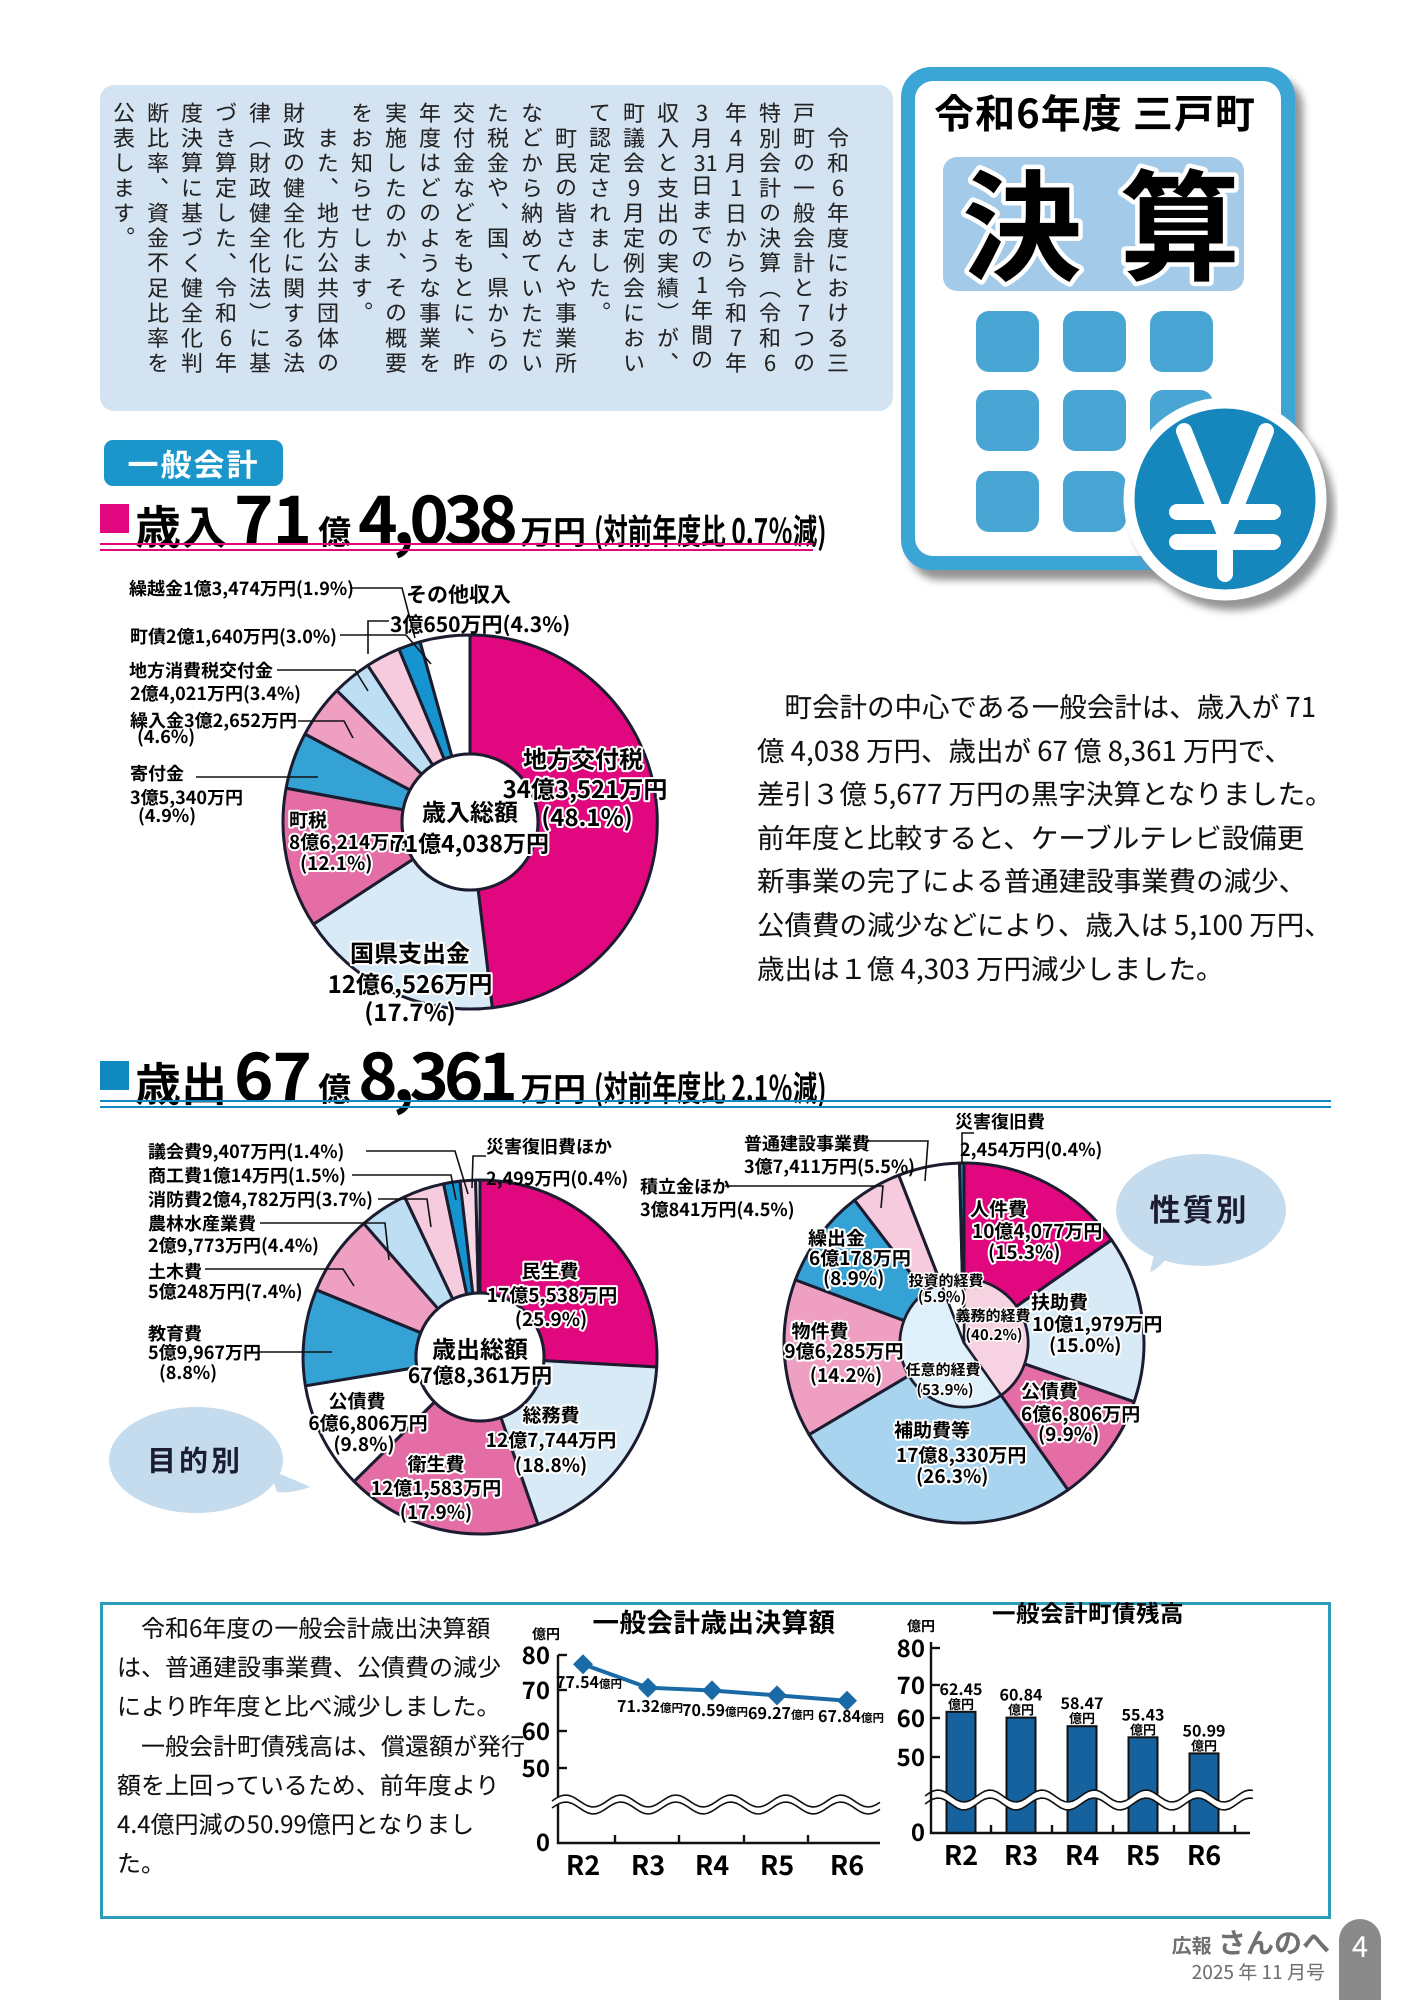 This screenshot has width=1414, height=2000. Describe the element at coordinates (435, 1463) in the screenshot. I see `svg-text: 衛生費` at that location.